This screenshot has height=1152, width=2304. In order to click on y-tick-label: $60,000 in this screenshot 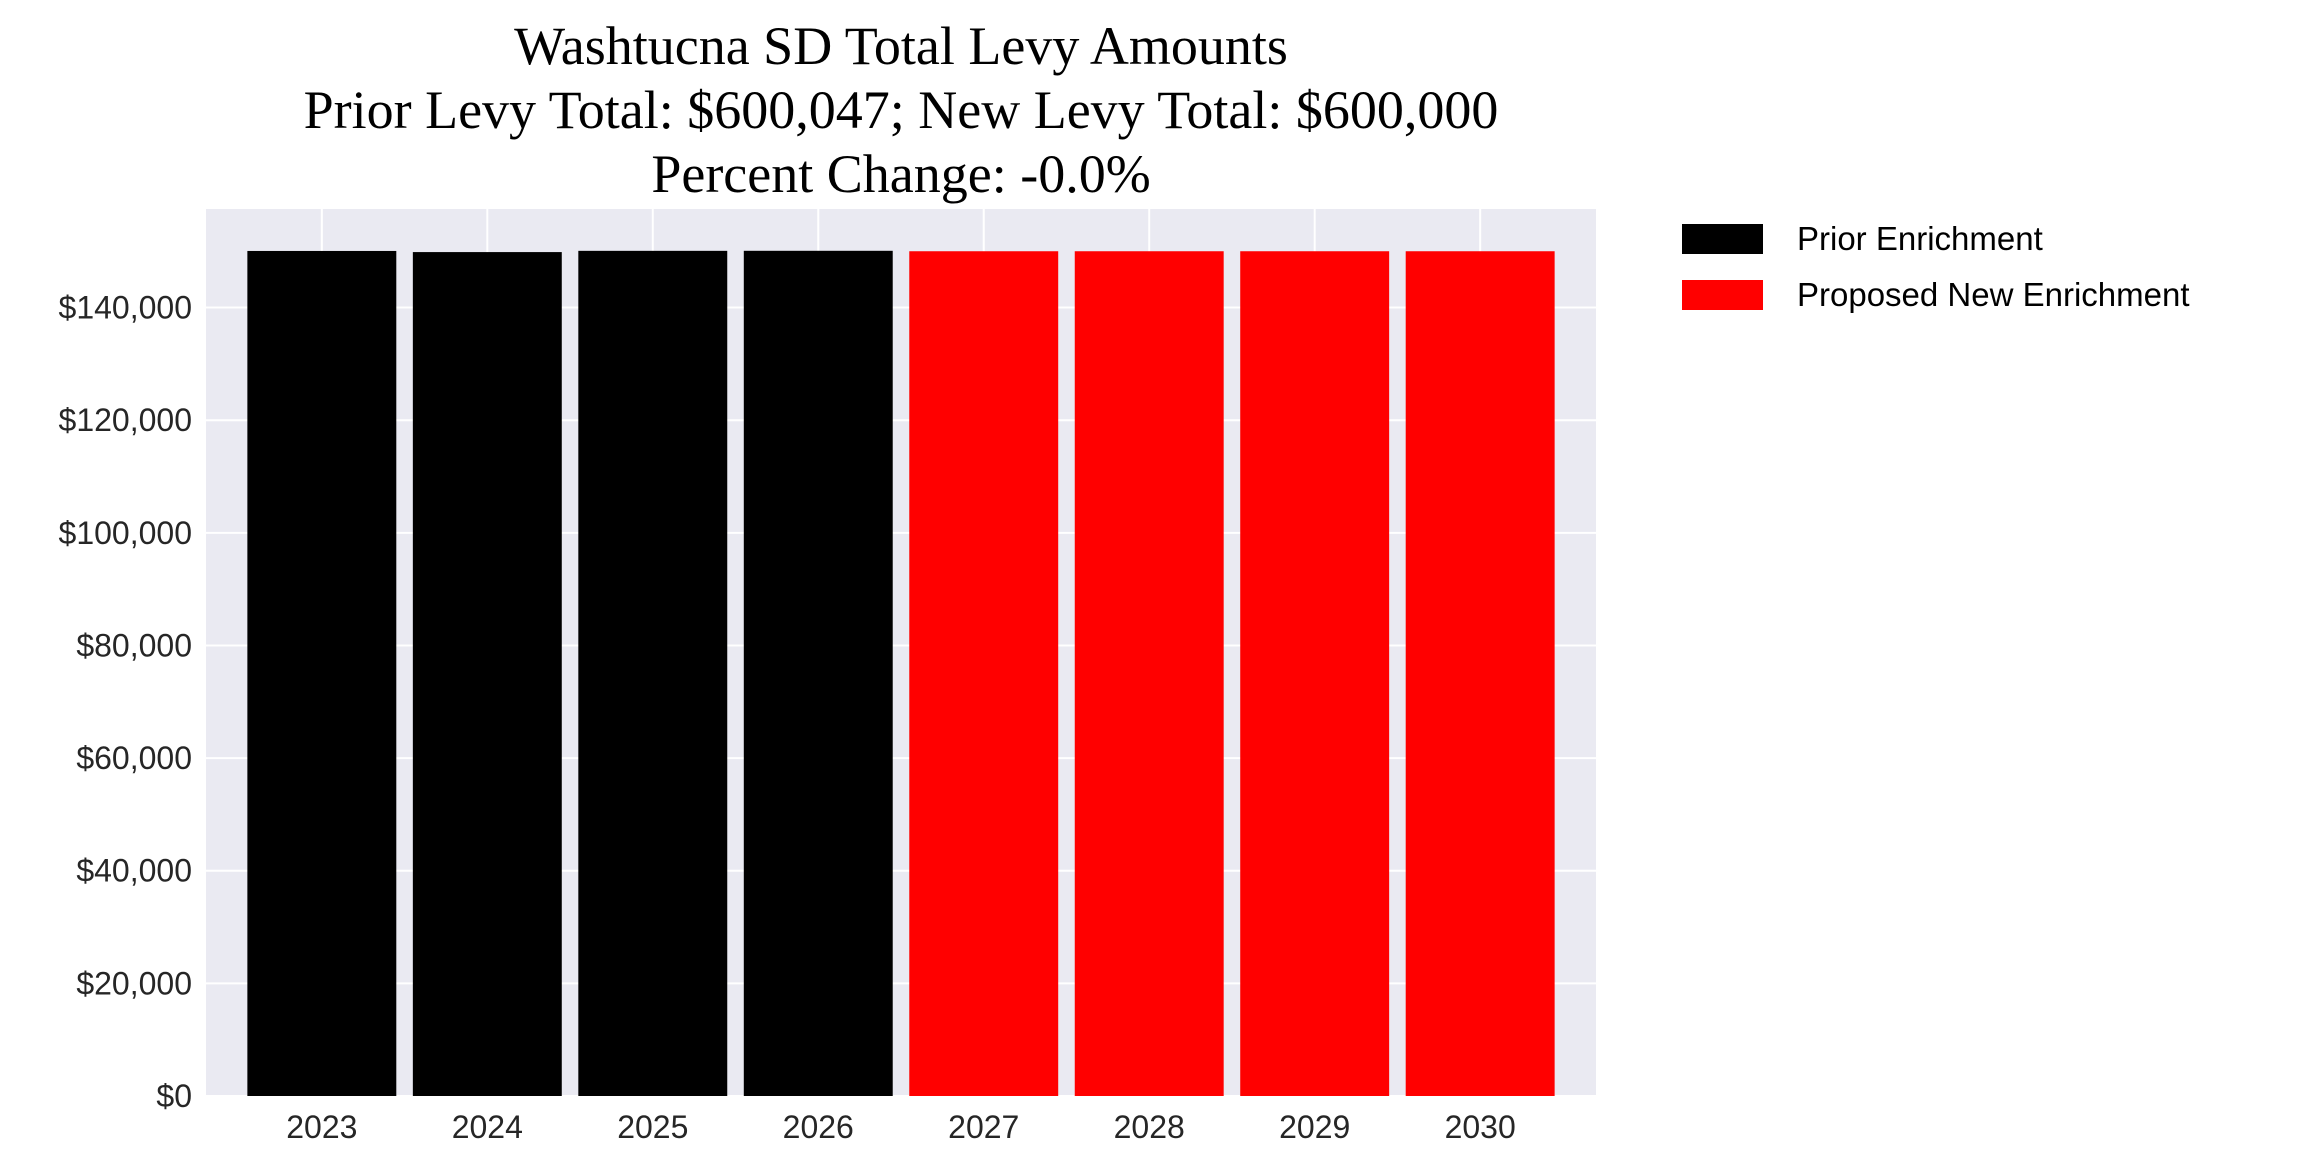, I will do `click(134, 758)`.